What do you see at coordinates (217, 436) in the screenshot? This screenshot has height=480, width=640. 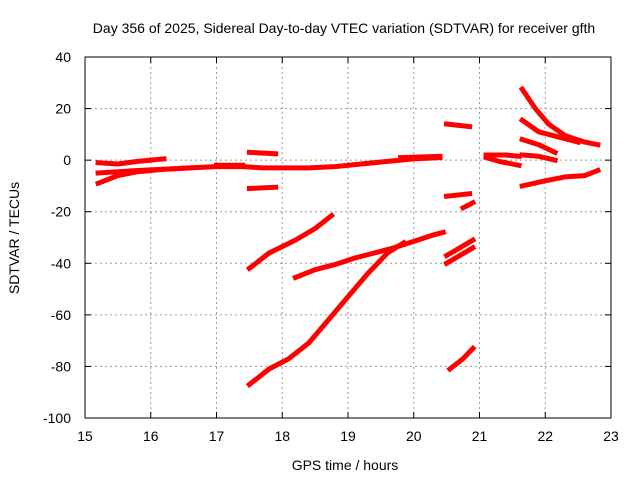 I see `x-tick-label: 17` at bounding box center [217, 436].